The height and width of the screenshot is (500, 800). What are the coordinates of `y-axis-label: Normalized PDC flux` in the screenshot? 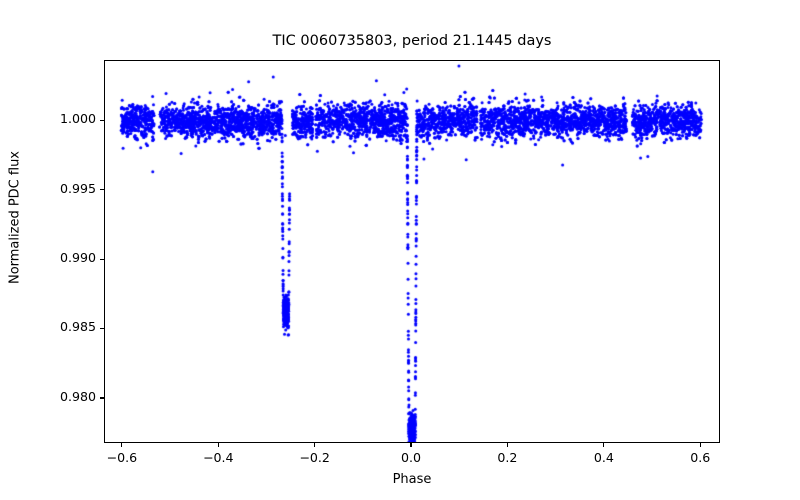 It's located at (15, 217).